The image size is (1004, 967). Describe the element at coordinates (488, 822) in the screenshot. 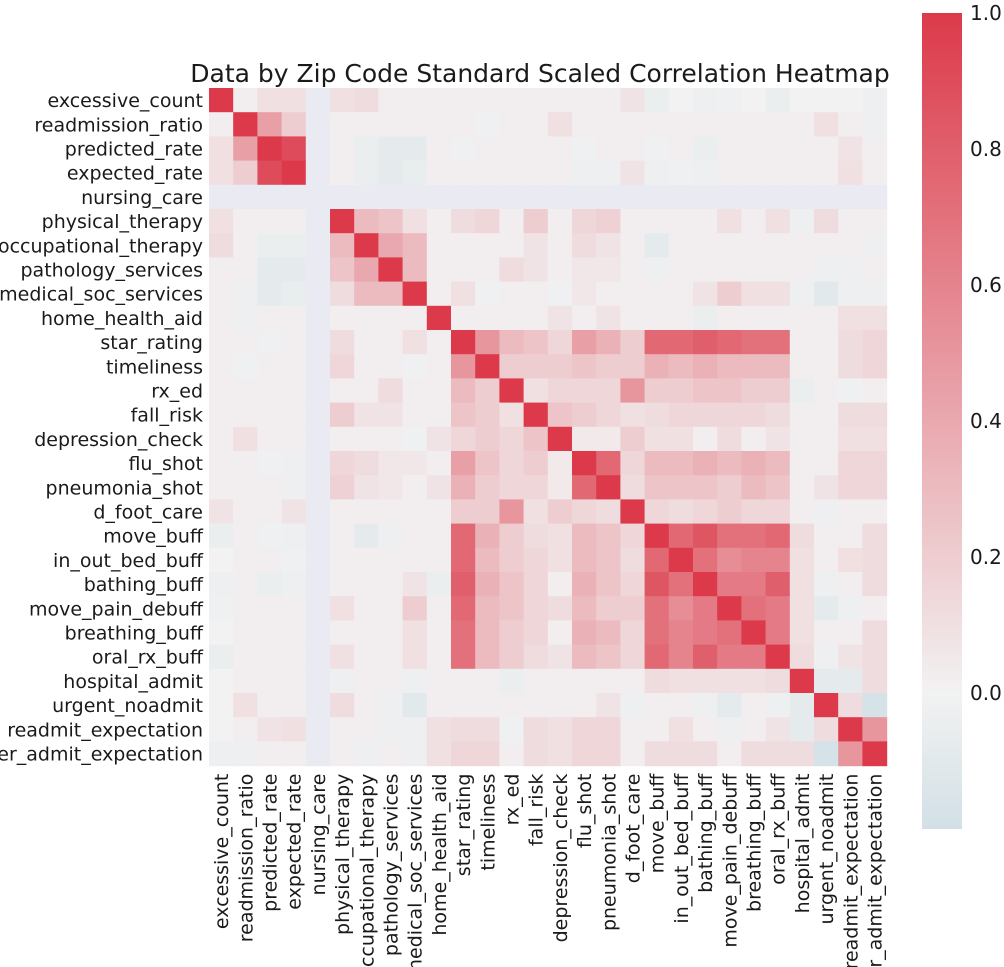

I see `x-tick-label: timeliness` at that location.